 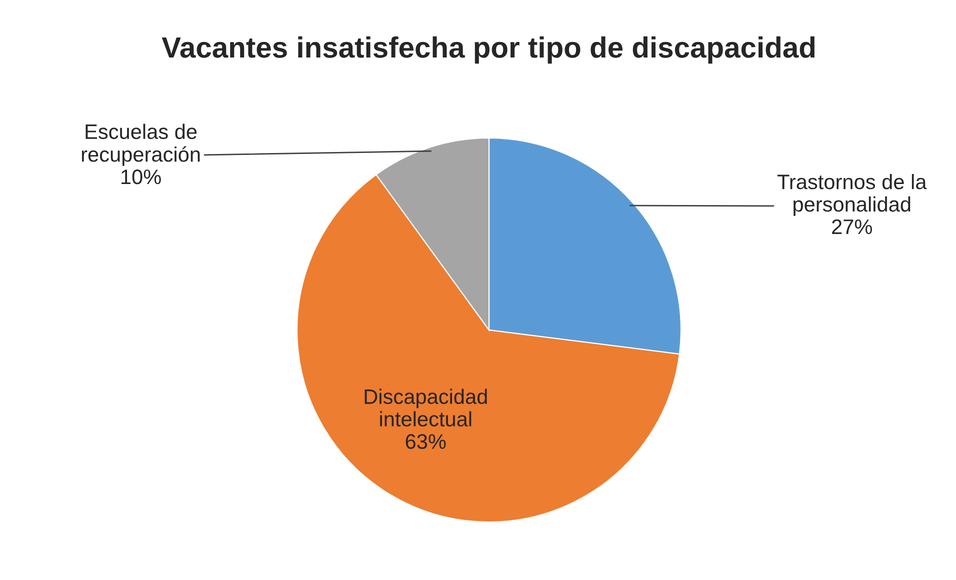 What do you see at coordinates (488, 50) in the screenshot?
I see `chart-title: Vacantes insatisfecha por tipo de discapacidad` at bounding box center [488, 50].